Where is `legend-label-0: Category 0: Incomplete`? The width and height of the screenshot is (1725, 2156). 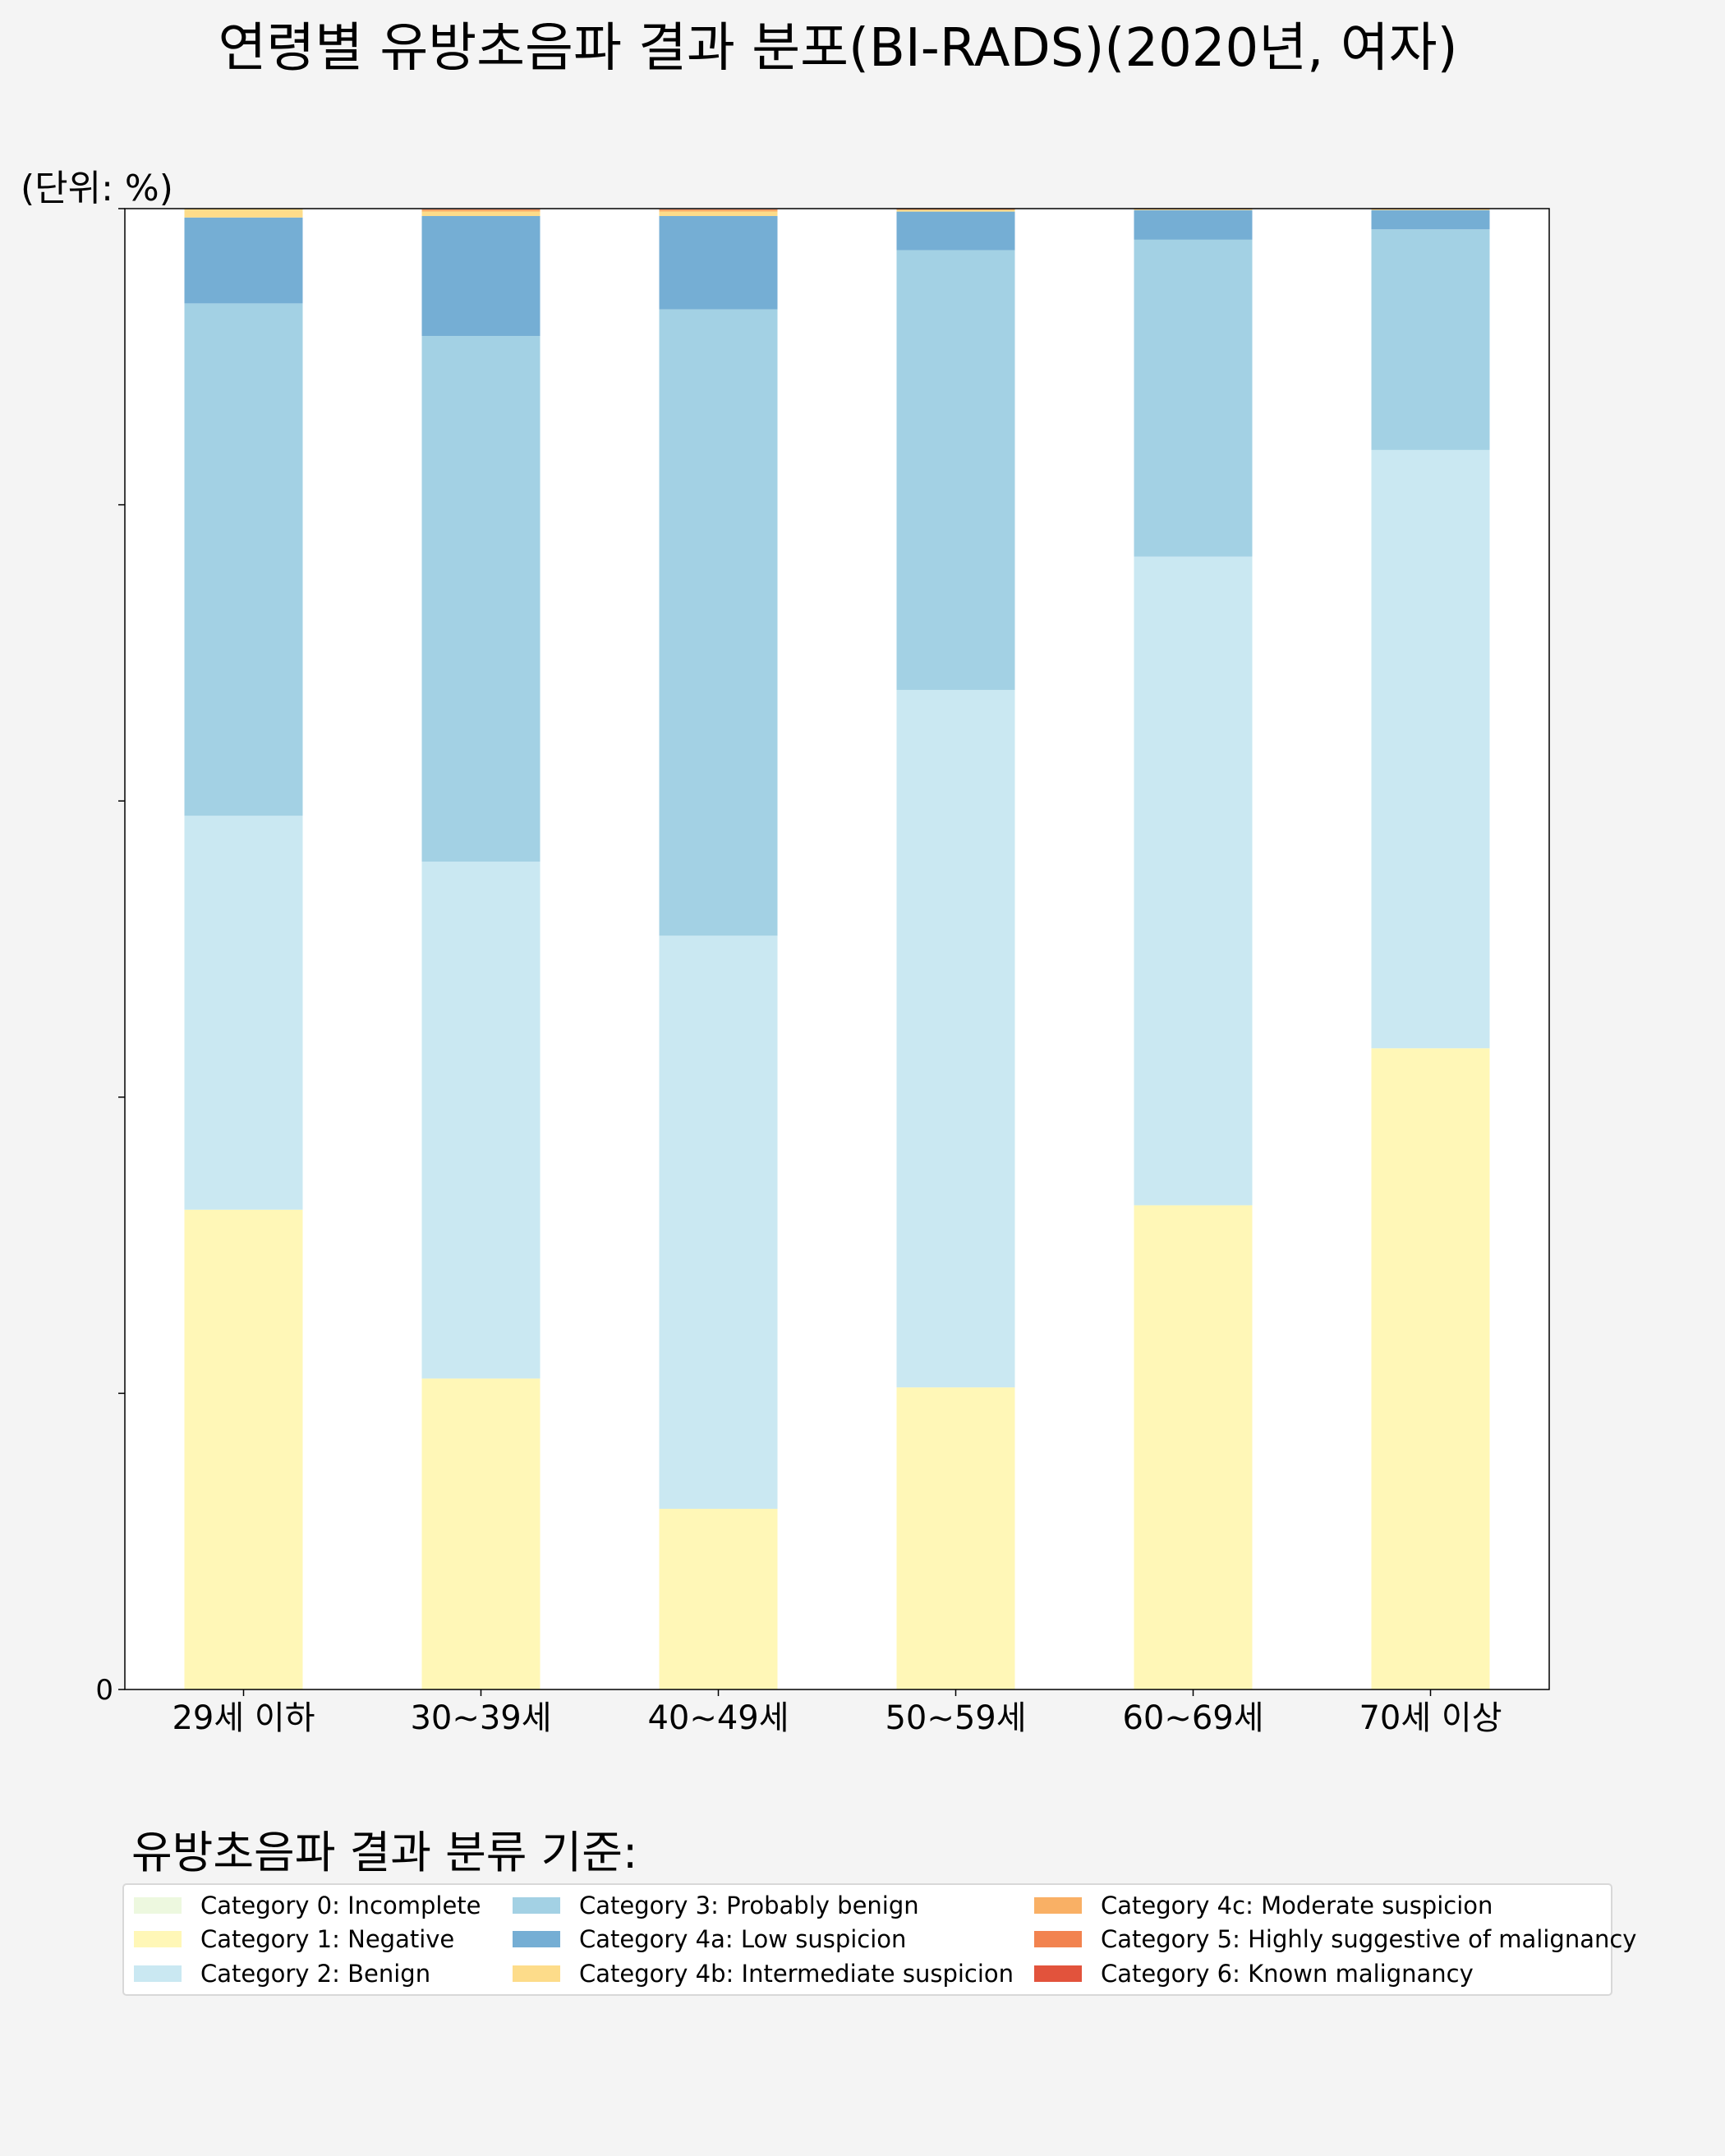 legend-label-0: Category 0: Incomplete is located at coordinates (340, 1905).